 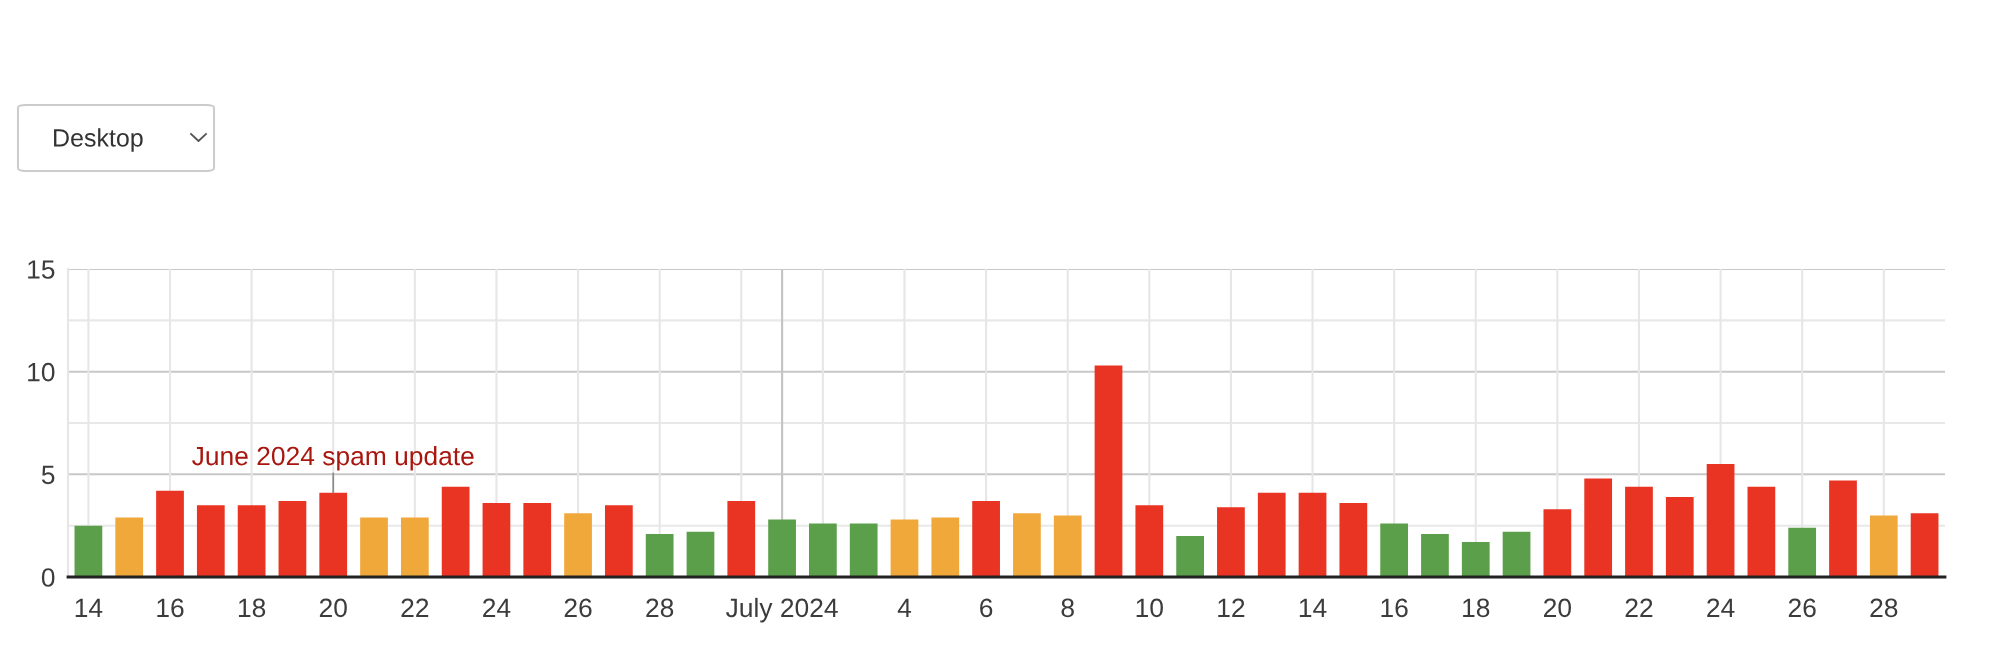 What do you see at coordinates (904, 607) in the screenshot?
I see `x-tick-label: 4` at bounding box center [904, 607].